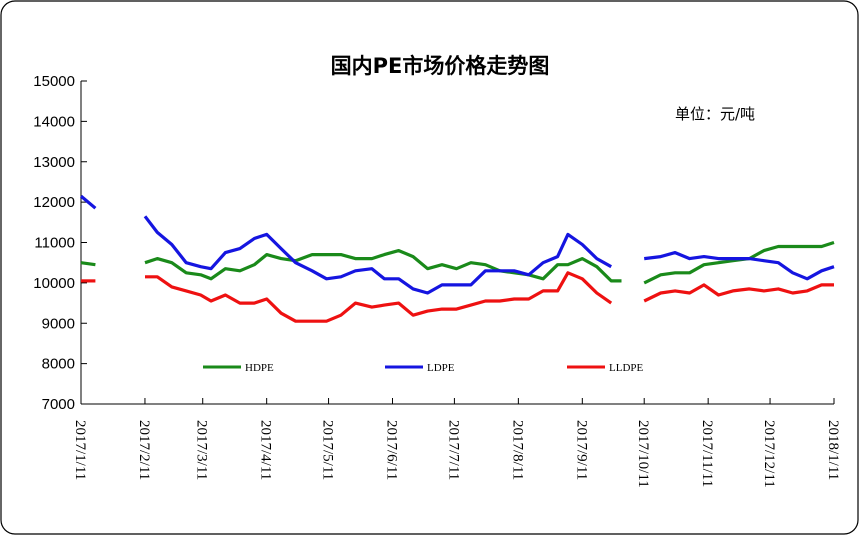  Describe the element at coordinates (54, 243) in the screenshot. I see `y-tick-label: 11000` at that location.